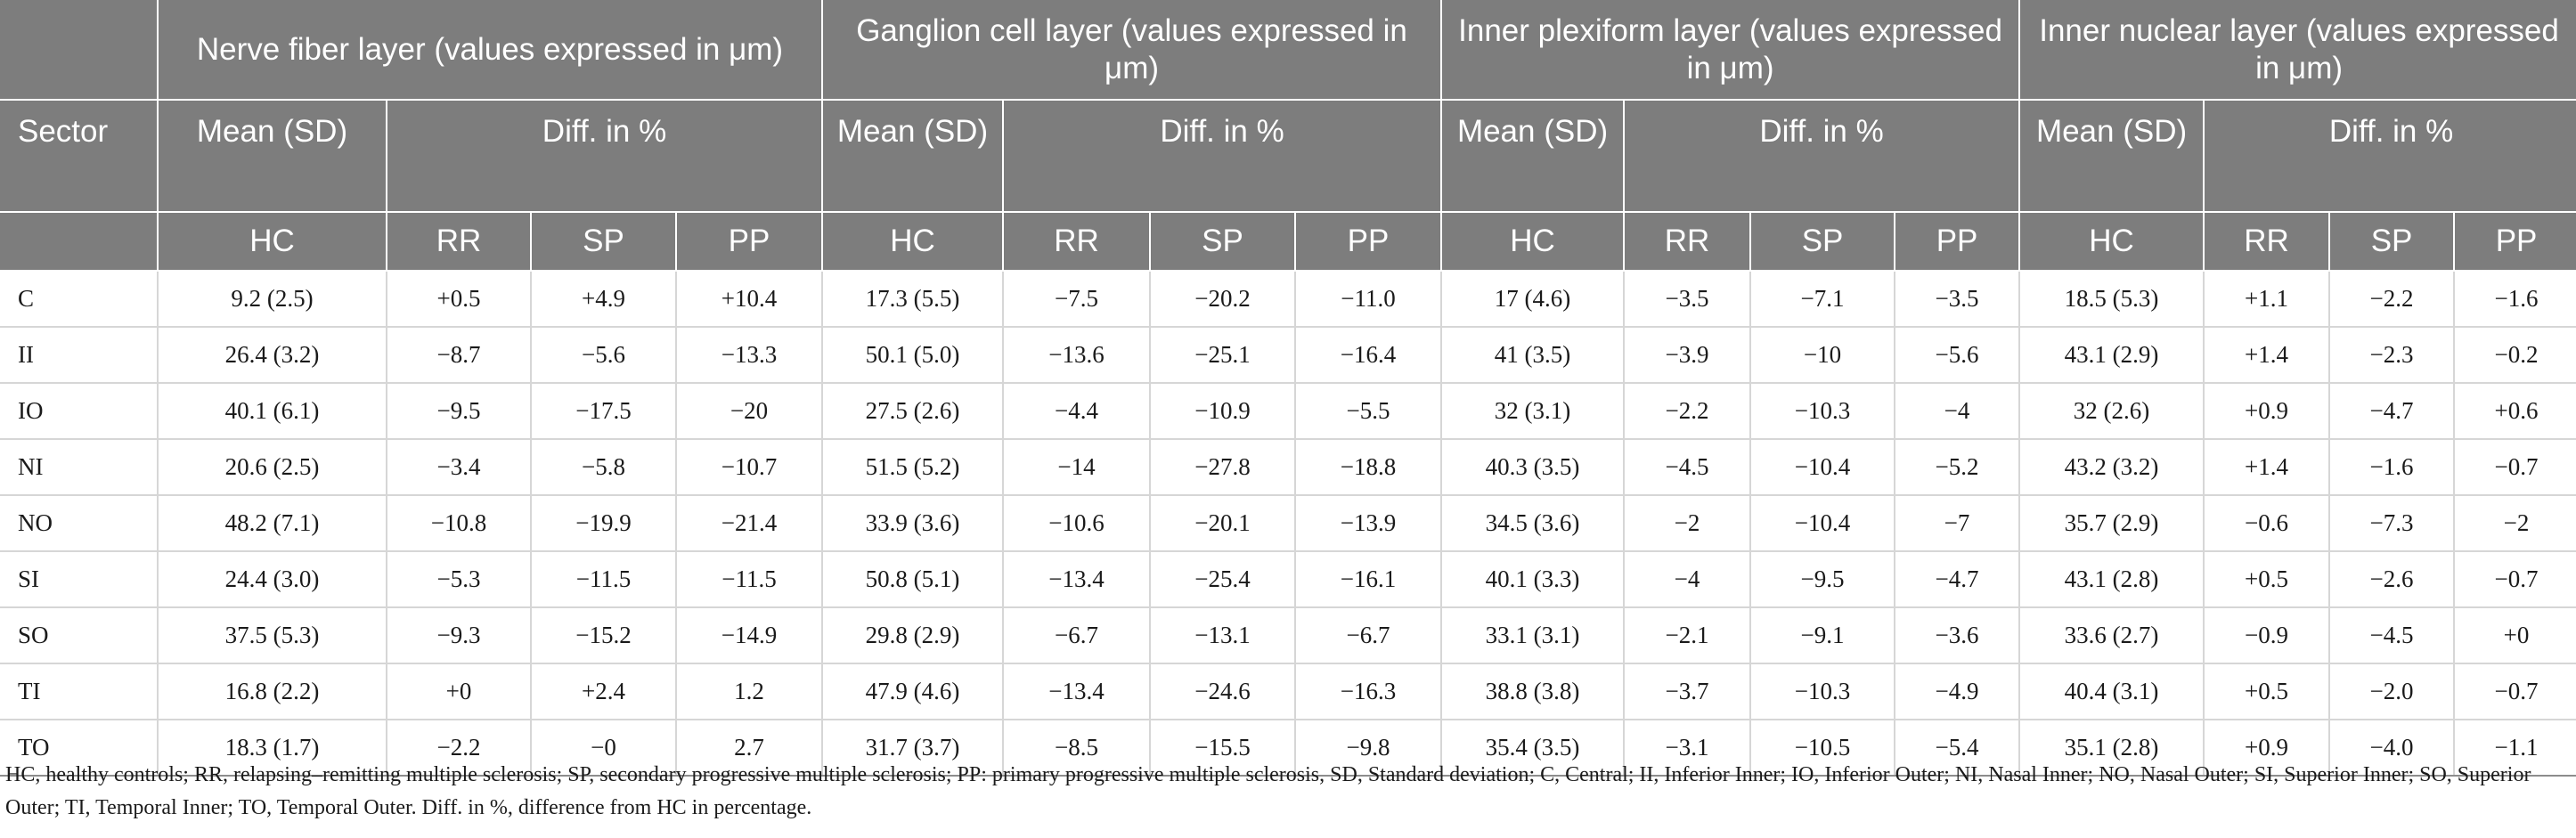 Image resolution: width=2576 pixels, height=838 pixels. What do you see at coordinates (2267, 299) in the screenshot?
I see `value-cell: +1.1` at bounding box center [2267, 299].